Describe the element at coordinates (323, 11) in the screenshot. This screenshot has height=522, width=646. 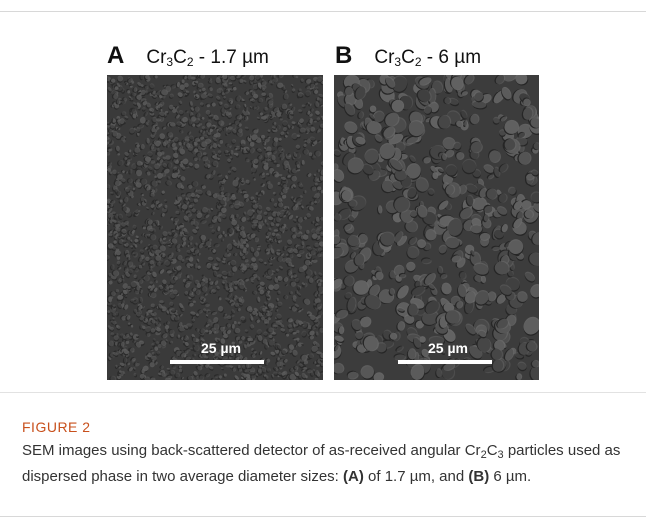
I see `top-rule` at that location.